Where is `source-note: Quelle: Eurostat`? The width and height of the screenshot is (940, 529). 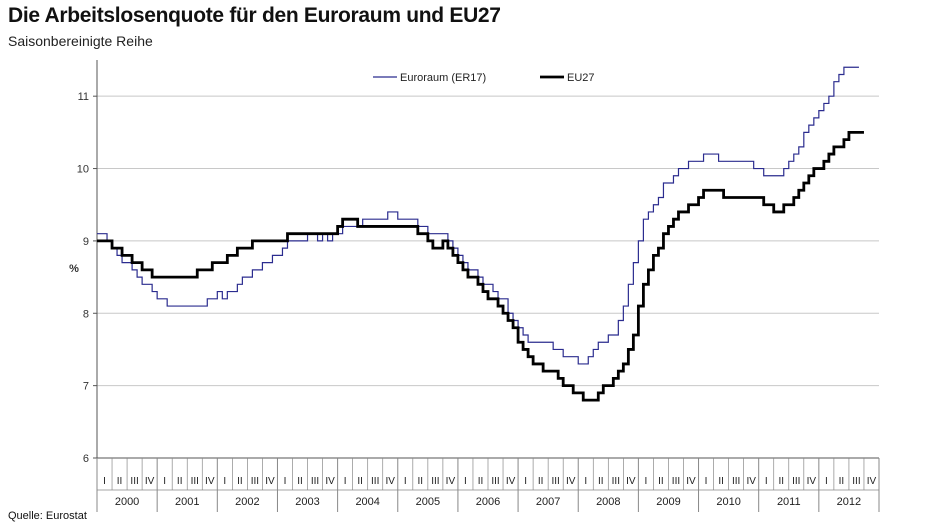
source-note: Quelle: Eurostat is located at coordinates (47, 516).